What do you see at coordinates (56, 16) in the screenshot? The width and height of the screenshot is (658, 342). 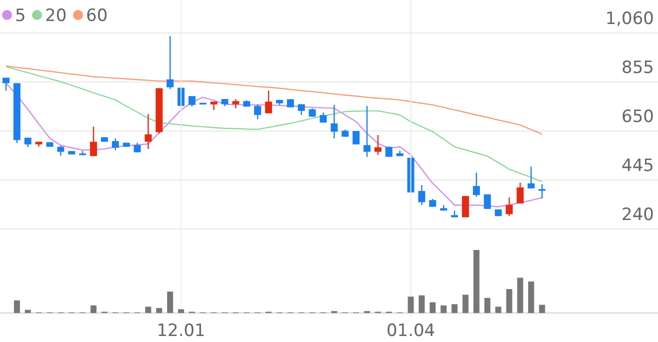 I see `legend-label: 20` at bounding box center [56, 16].